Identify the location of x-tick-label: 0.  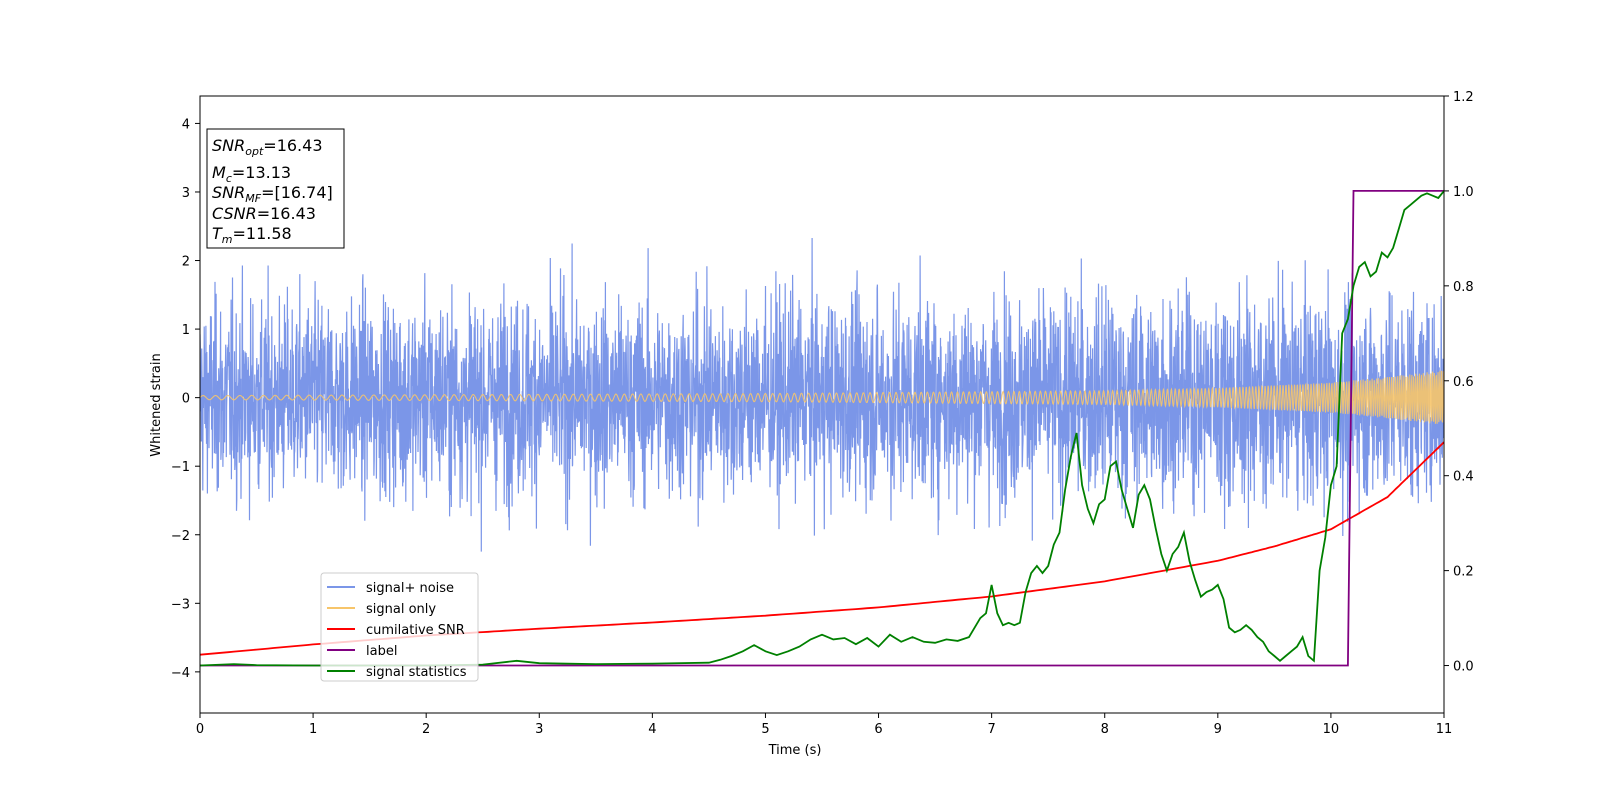
(200, 729).